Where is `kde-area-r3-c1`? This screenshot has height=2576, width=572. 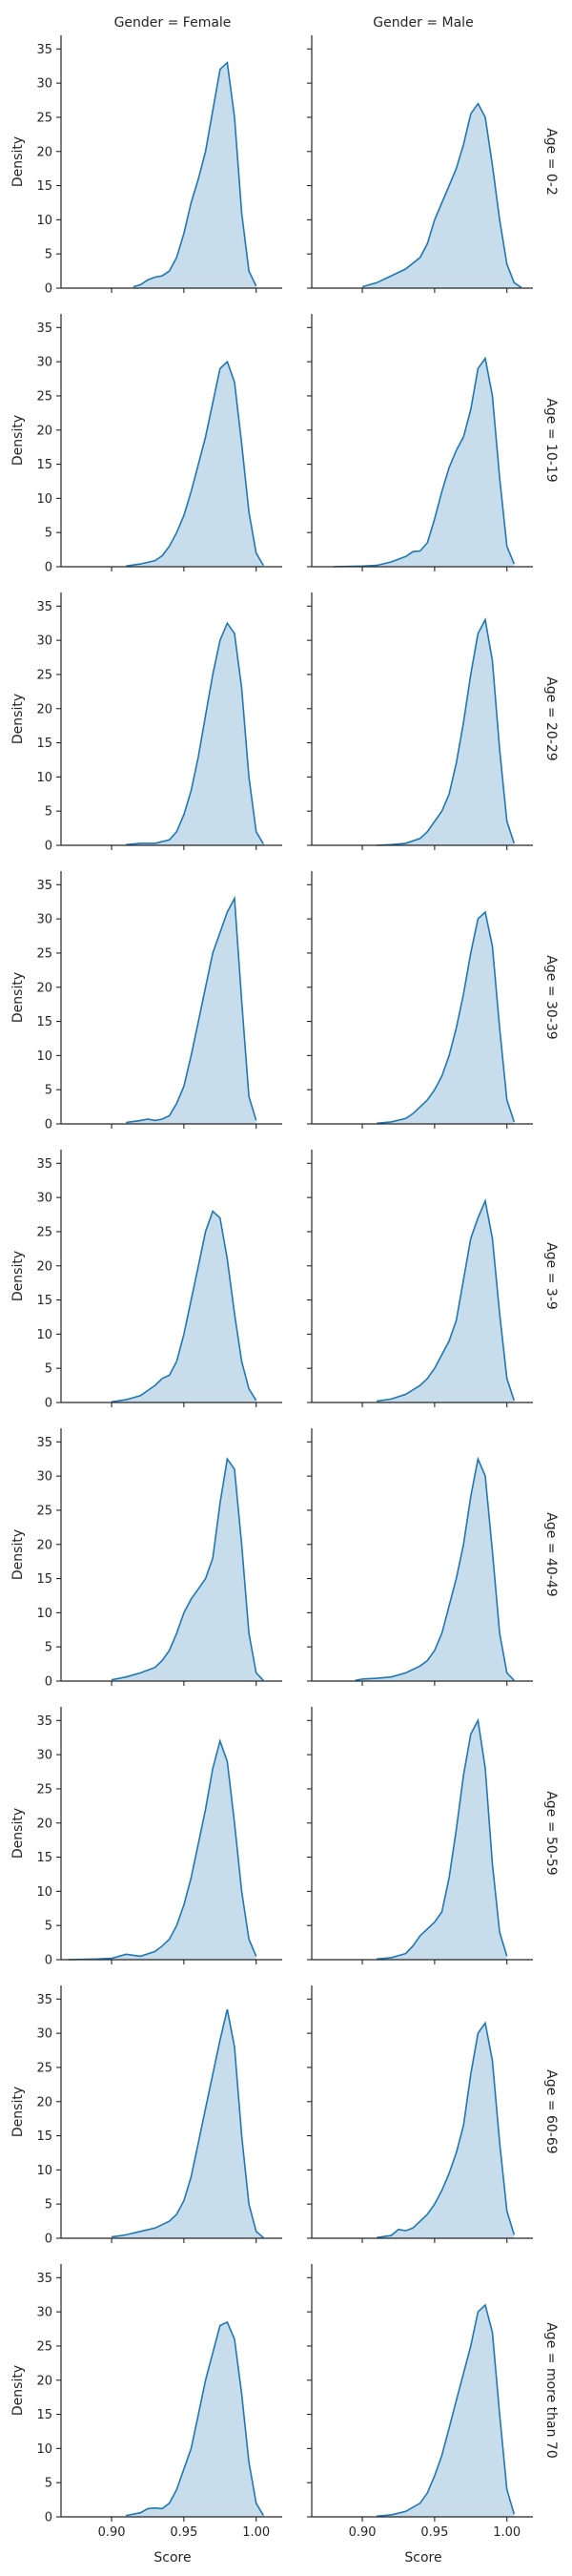
kde-area-r3-c1 is located at coordinates (446, 1018).